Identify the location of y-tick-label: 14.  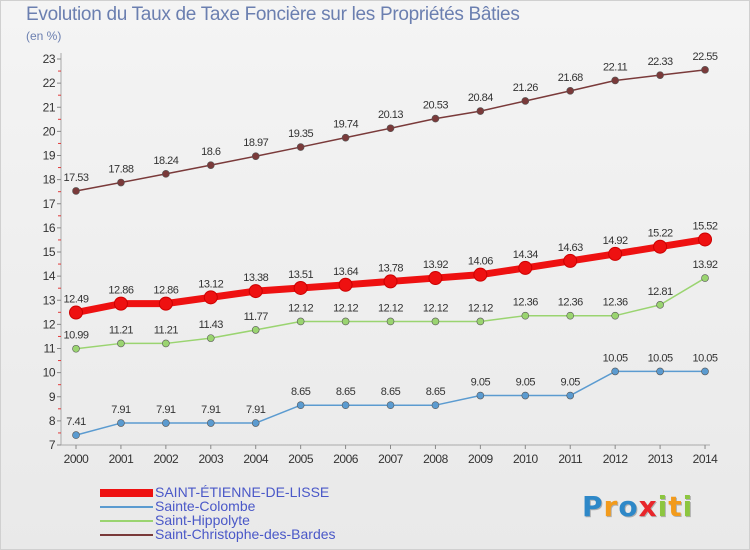
(49, 276).